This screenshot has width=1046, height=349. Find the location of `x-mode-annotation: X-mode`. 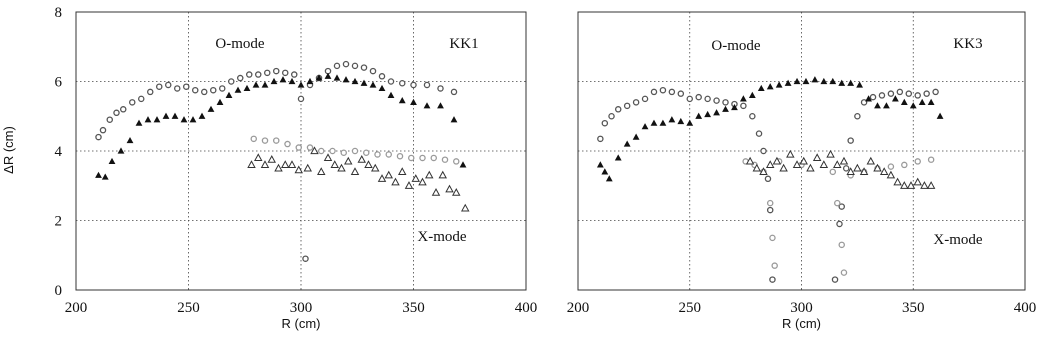

x-mode-annotation: X-mode is located at coordinates (957, 240).